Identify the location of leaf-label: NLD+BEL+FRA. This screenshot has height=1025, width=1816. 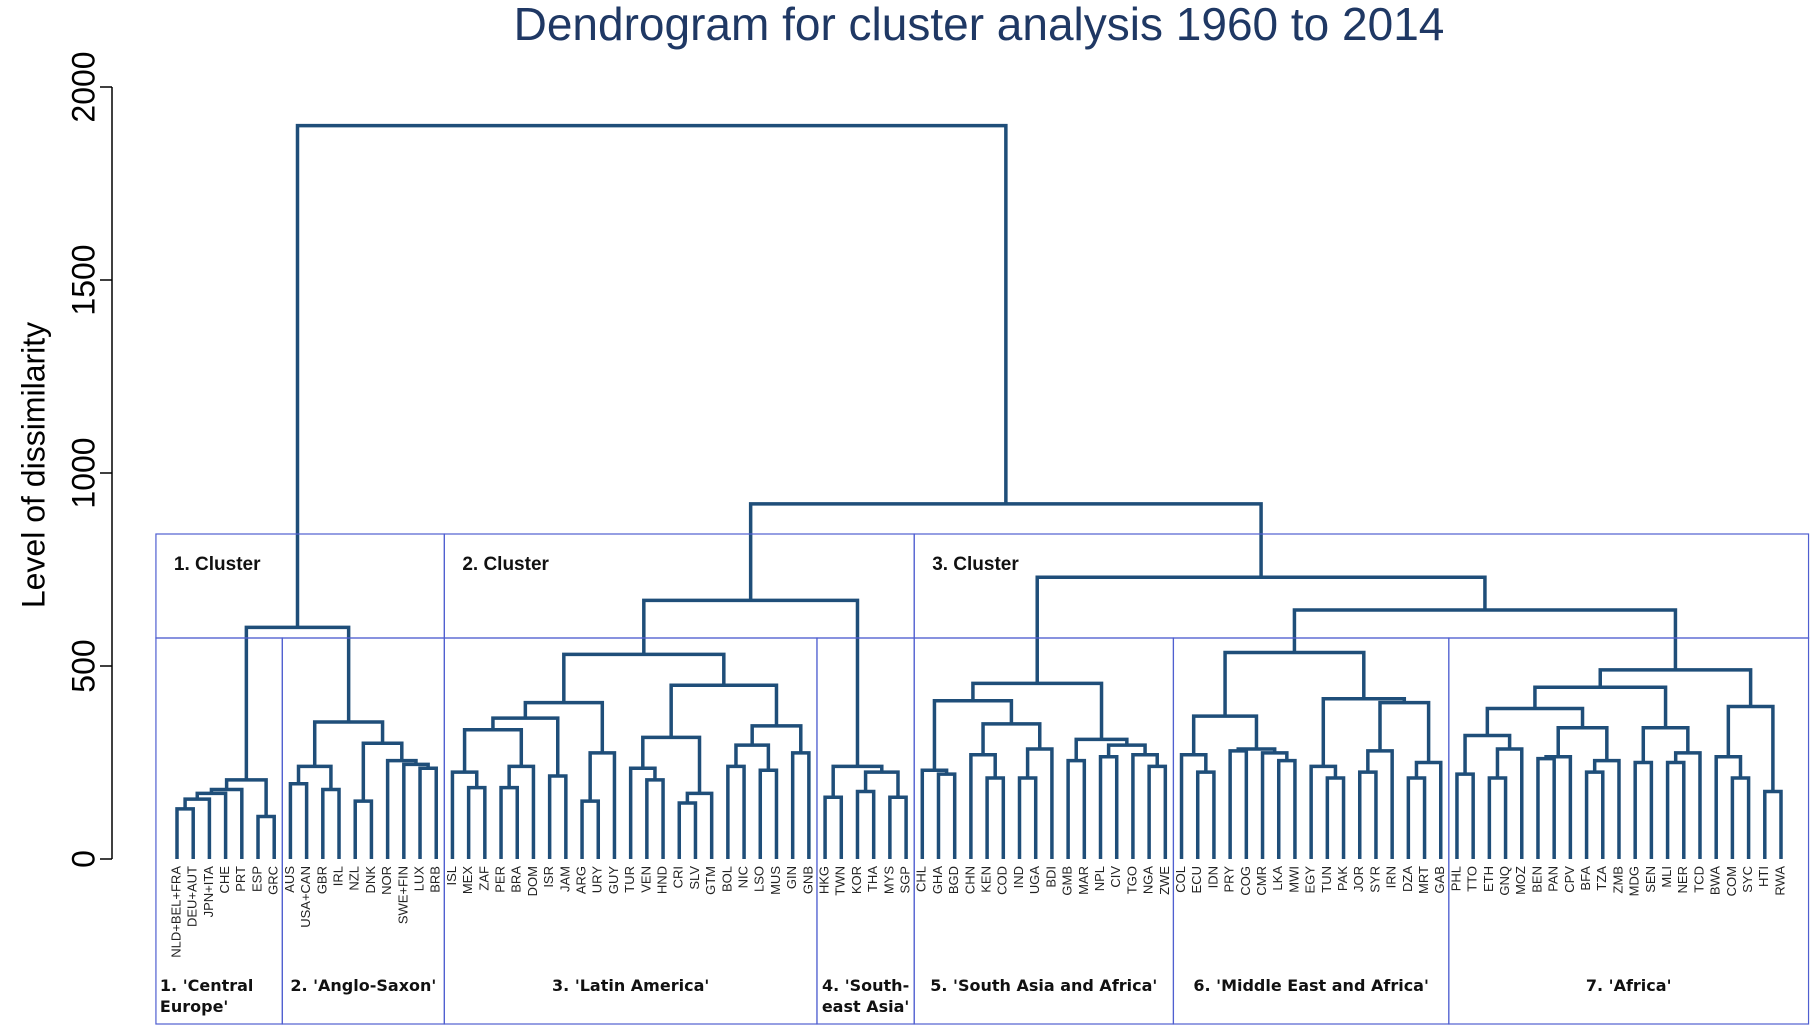
(175, 912).